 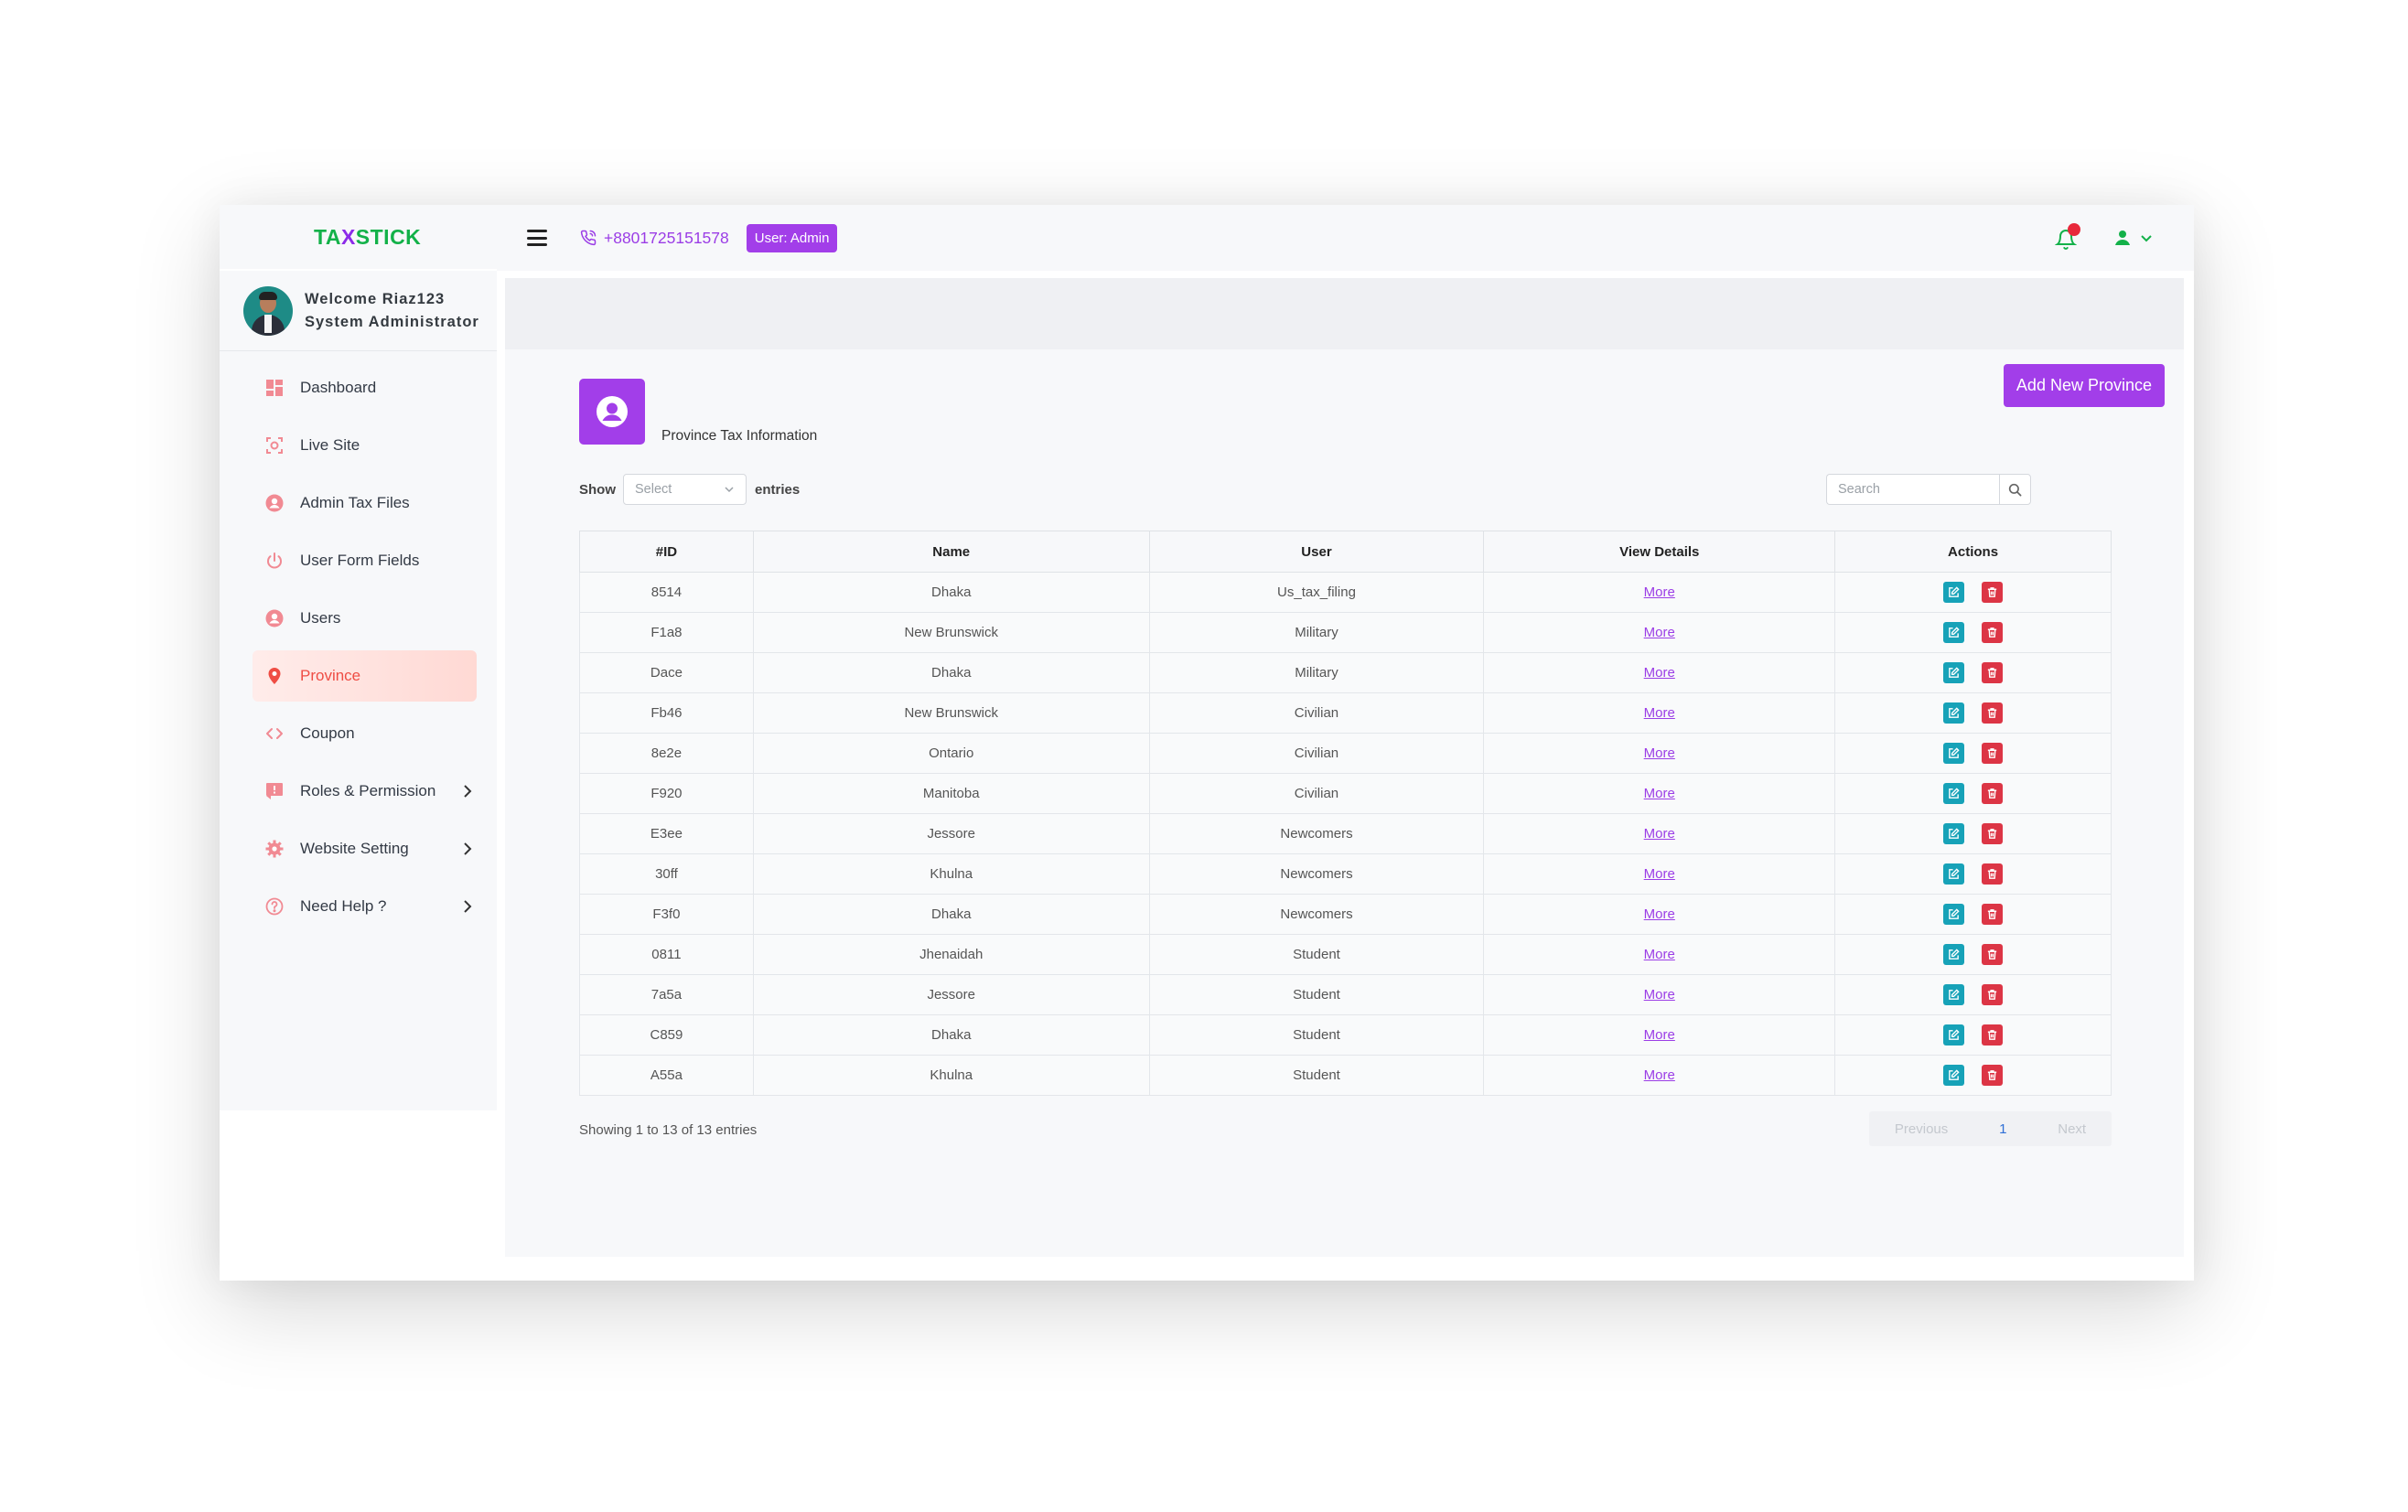 What do you see at coordinates (1921, 1129) in the screenshot?
I see `pagination-previous: Previous` at bounding box center [1921, 1129].